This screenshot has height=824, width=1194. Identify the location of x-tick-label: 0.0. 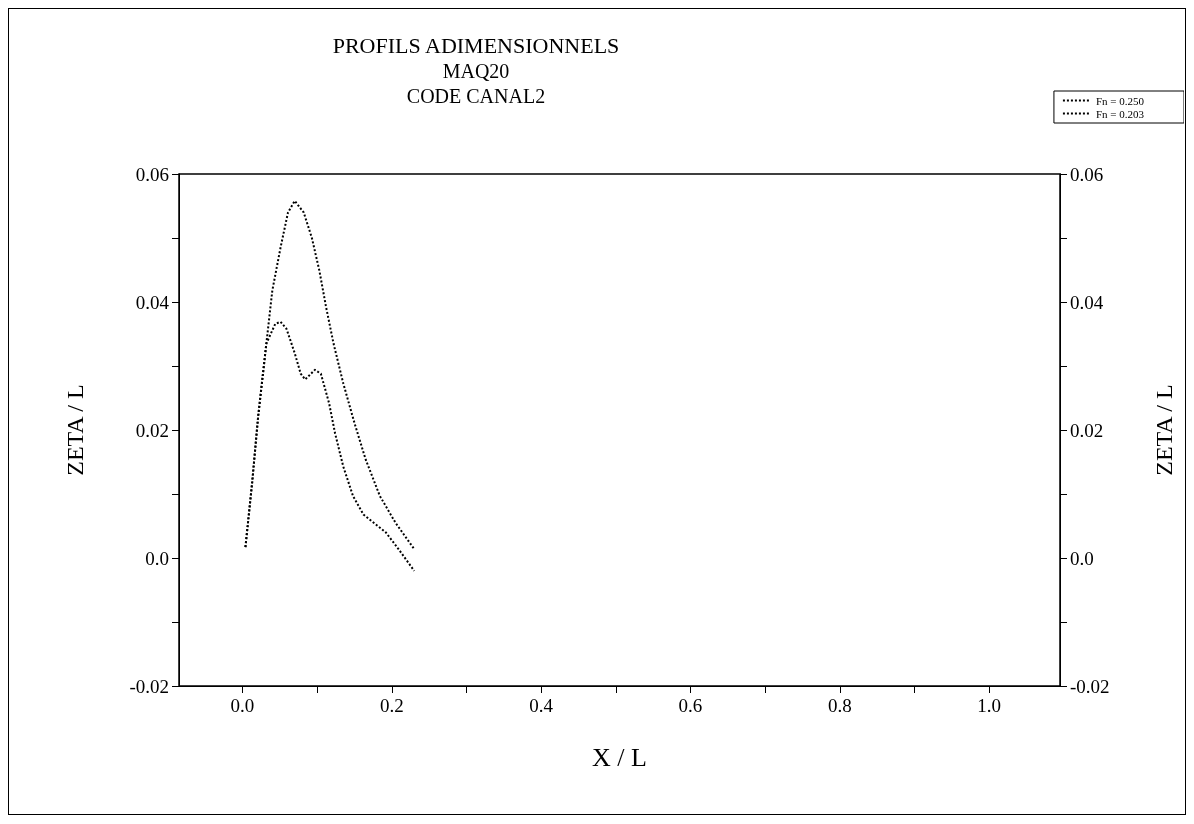
(242, 705).